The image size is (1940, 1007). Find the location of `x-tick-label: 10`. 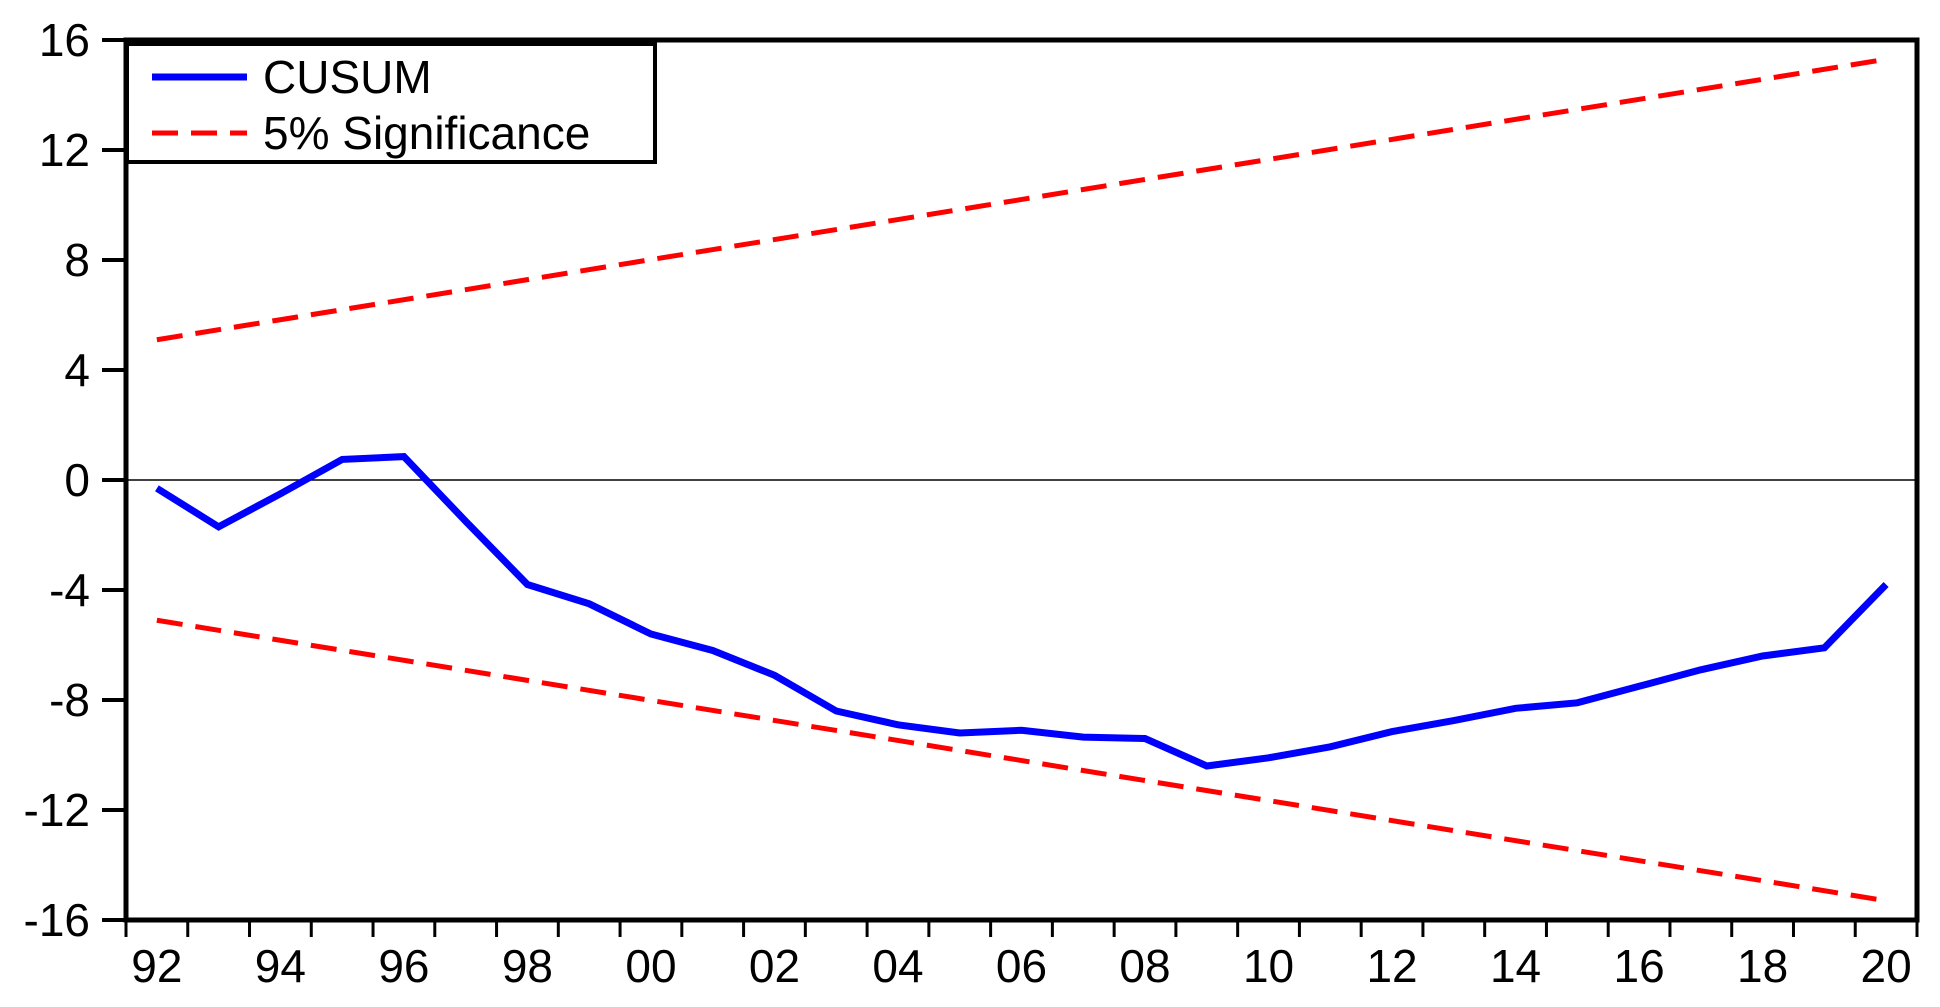

x-tick-label: 10 is located at coordinates (1268, 966).